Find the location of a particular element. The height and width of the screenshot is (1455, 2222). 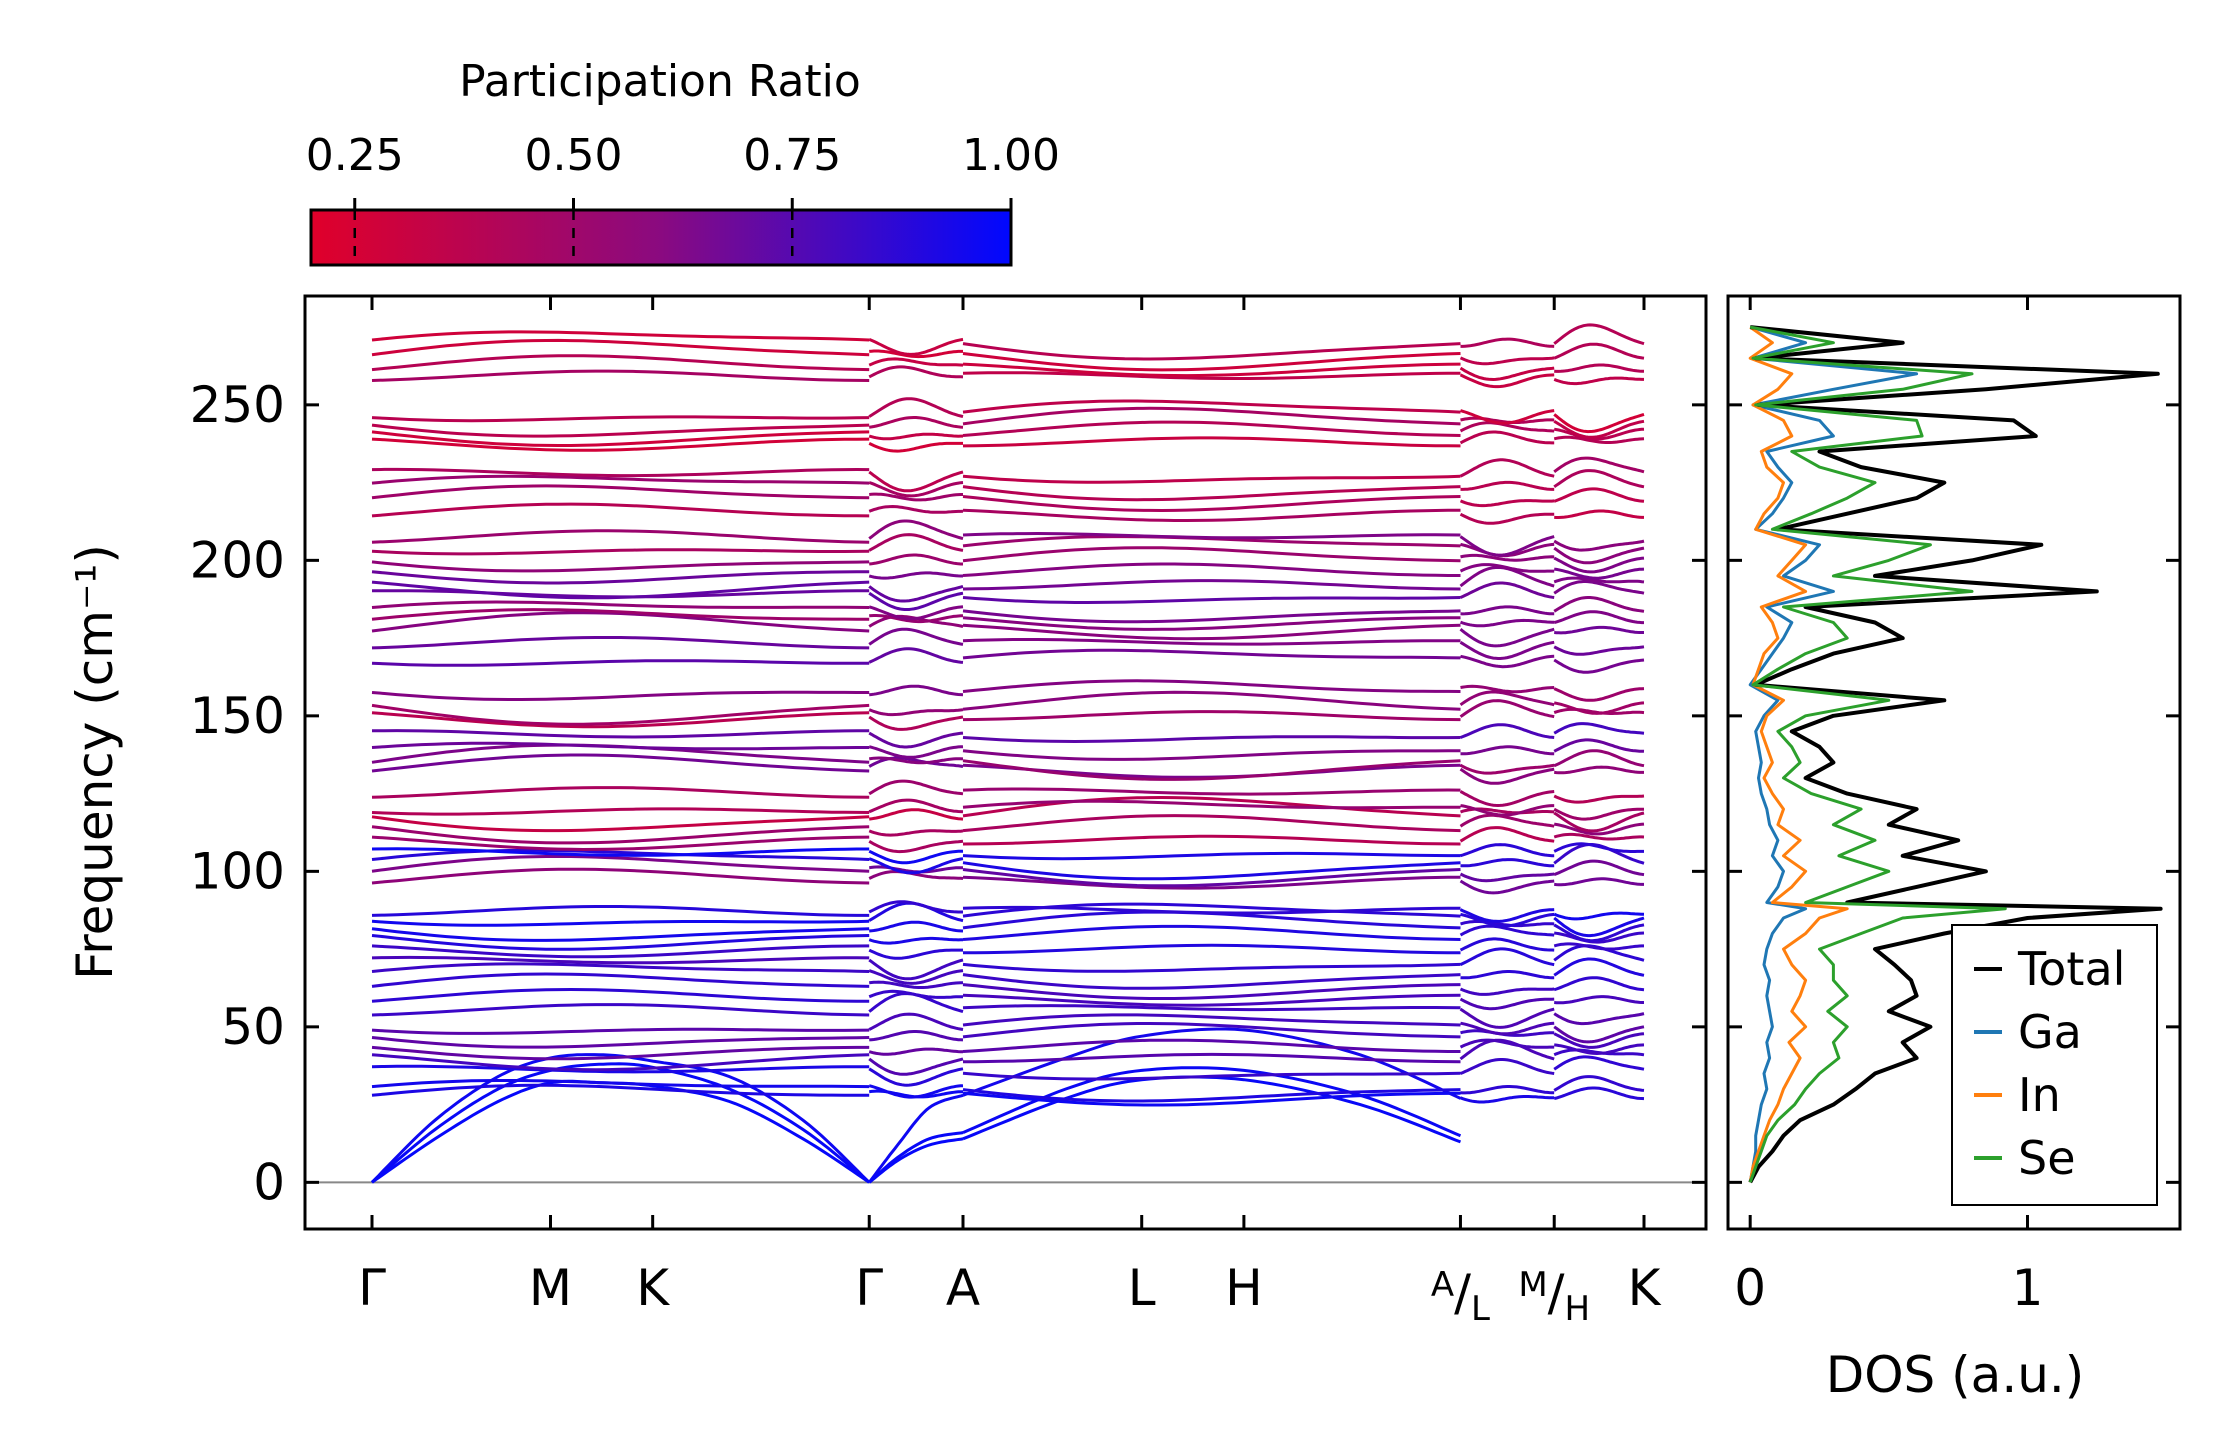

dos-se-line is located at coordinates (1877, 754).